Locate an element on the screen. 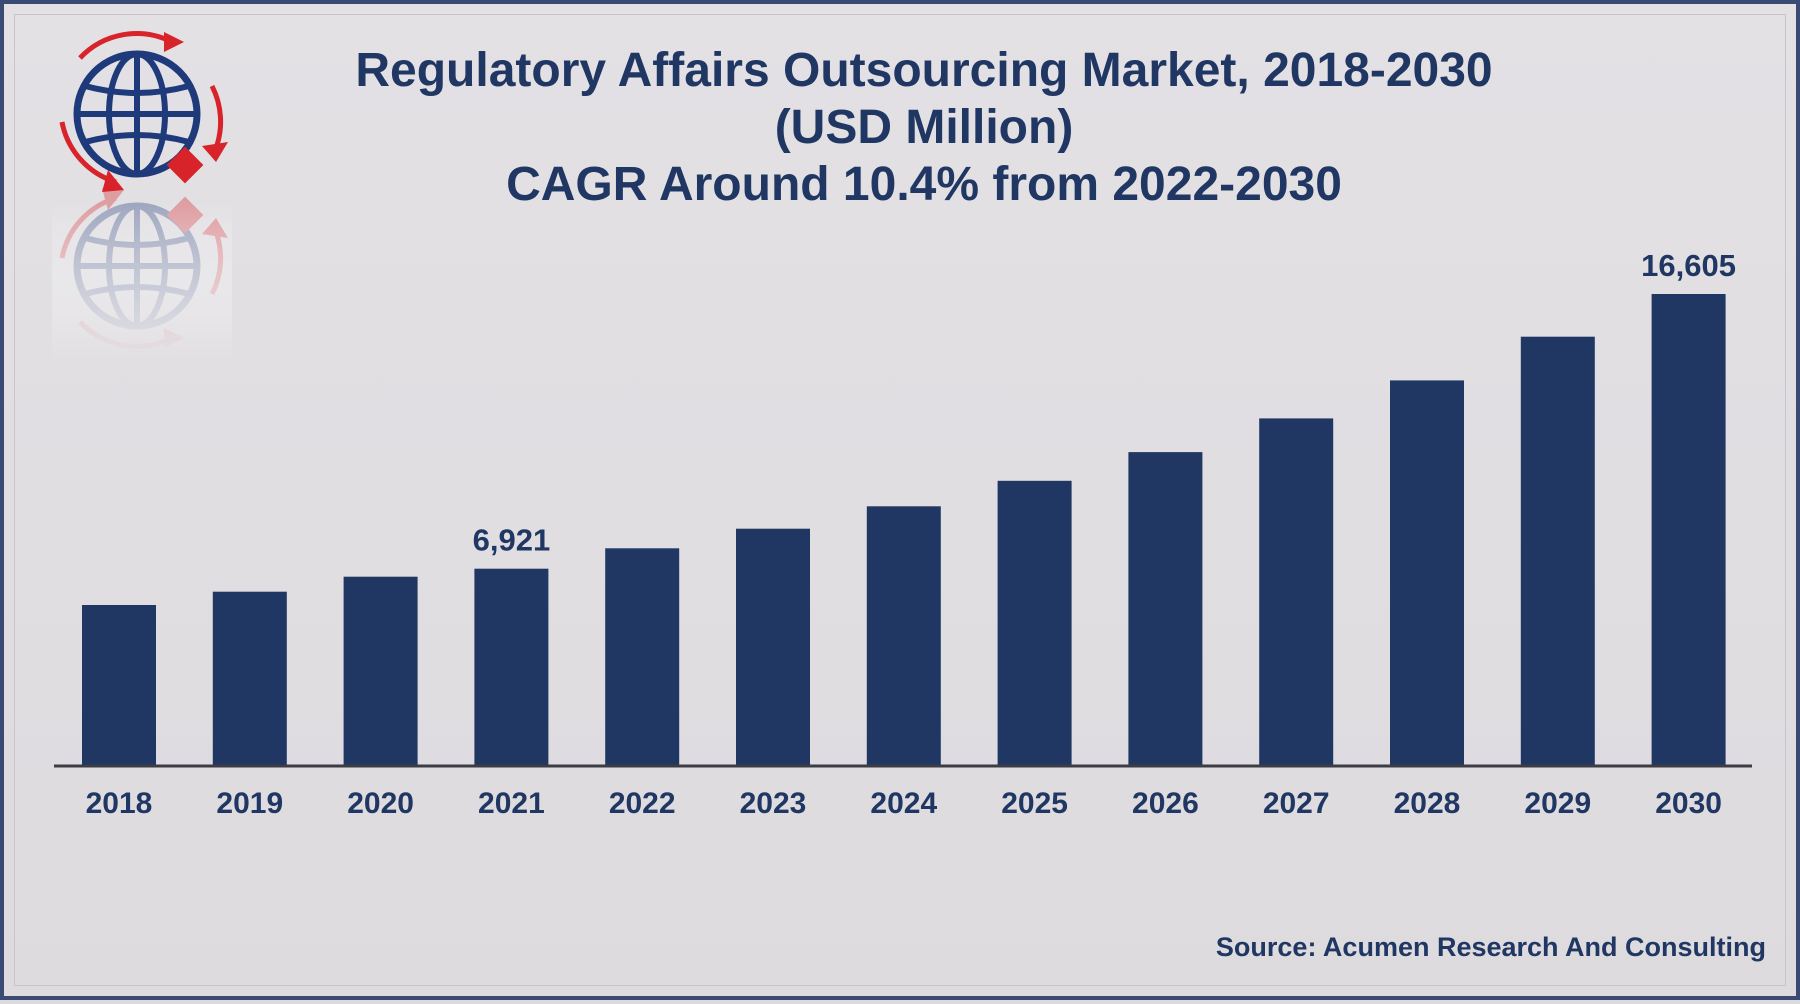  x-tick-label: 2019 is located at coordinates (249, 803).